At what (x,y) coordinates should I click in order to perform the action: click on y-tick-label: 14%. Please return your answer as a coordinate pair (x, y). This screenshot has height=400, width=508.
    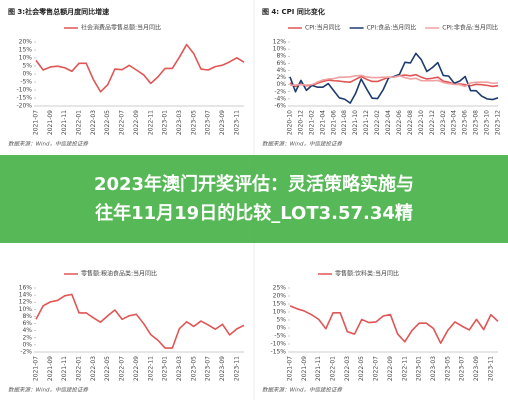
    Looking at the image, I should click on (26, 295).